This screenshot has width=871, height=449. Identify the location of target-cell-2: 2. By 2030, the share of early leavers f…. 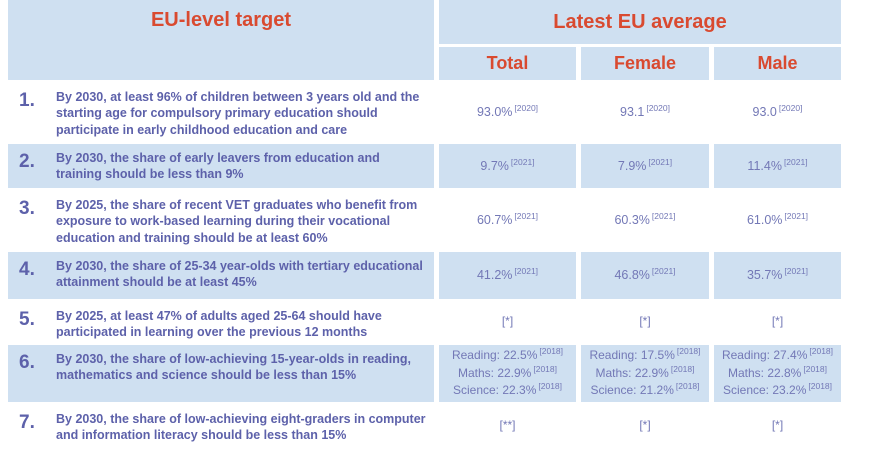
(221, 166).